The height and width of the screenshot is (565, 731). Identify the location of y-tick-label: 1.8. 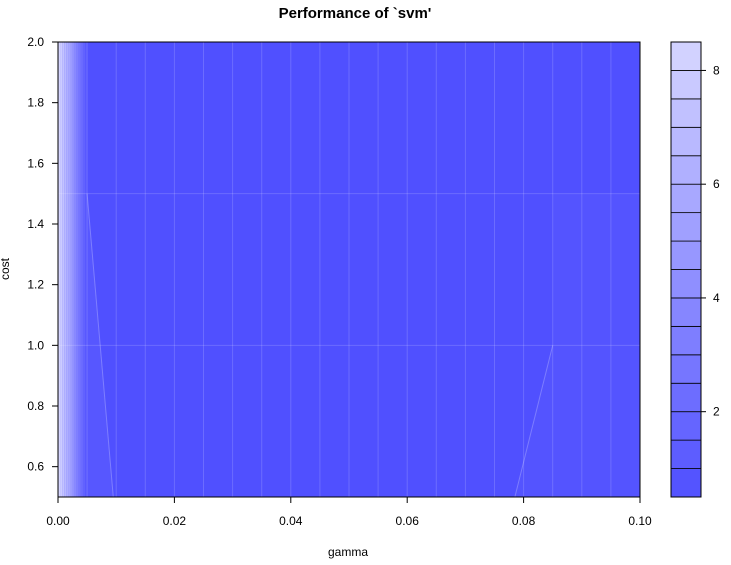
(35, 103).